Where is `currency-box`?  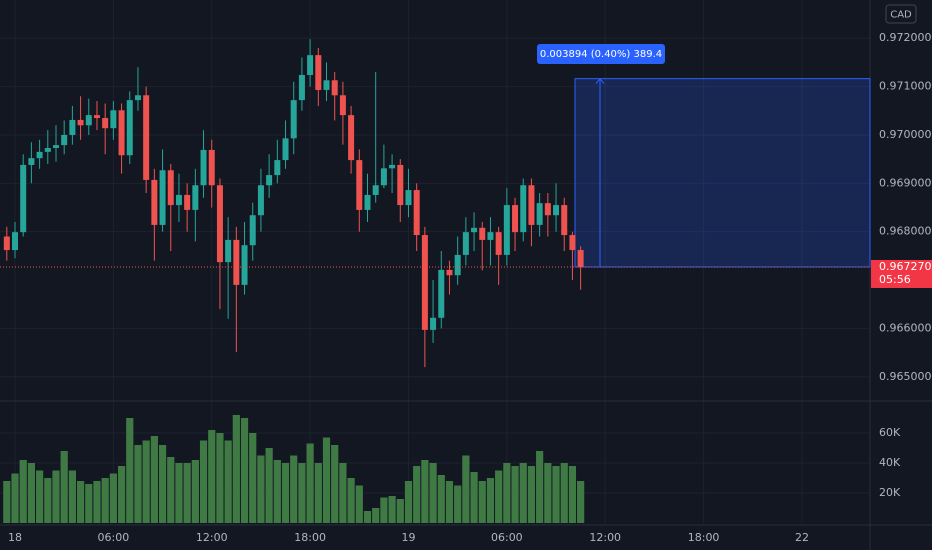
currency-box is located at coordinates (901, 14).